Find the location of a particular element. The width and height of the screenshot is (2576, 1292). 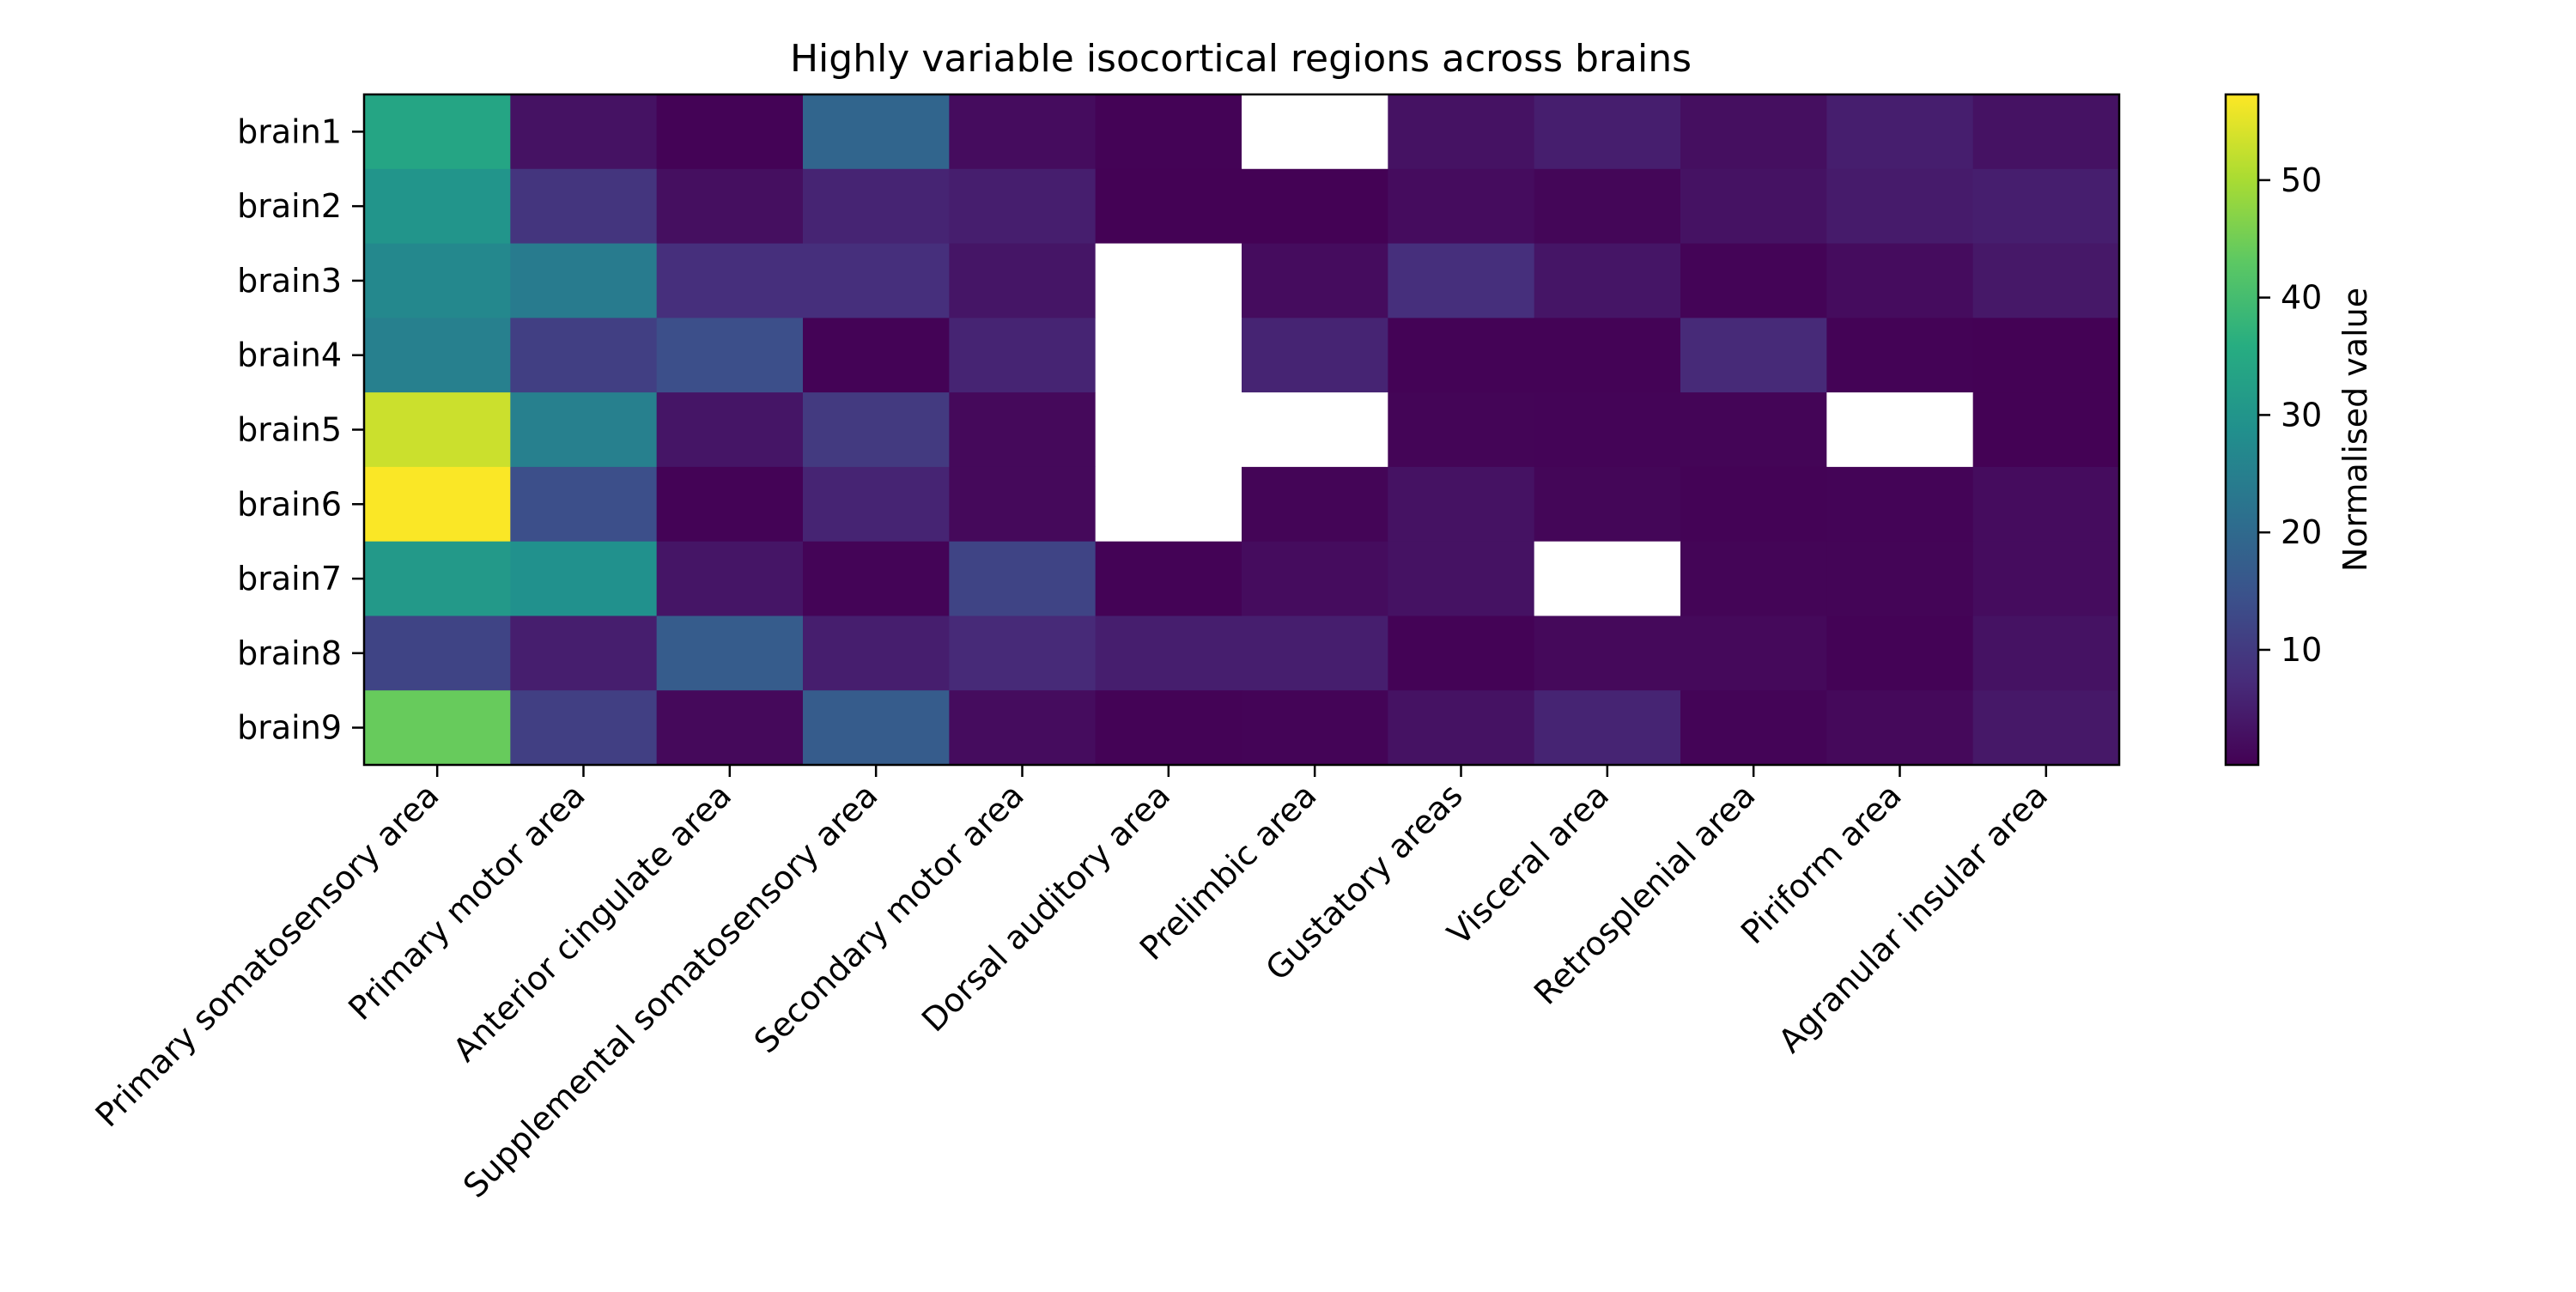

colorbar-frame is located at coordinates (2242, 430).